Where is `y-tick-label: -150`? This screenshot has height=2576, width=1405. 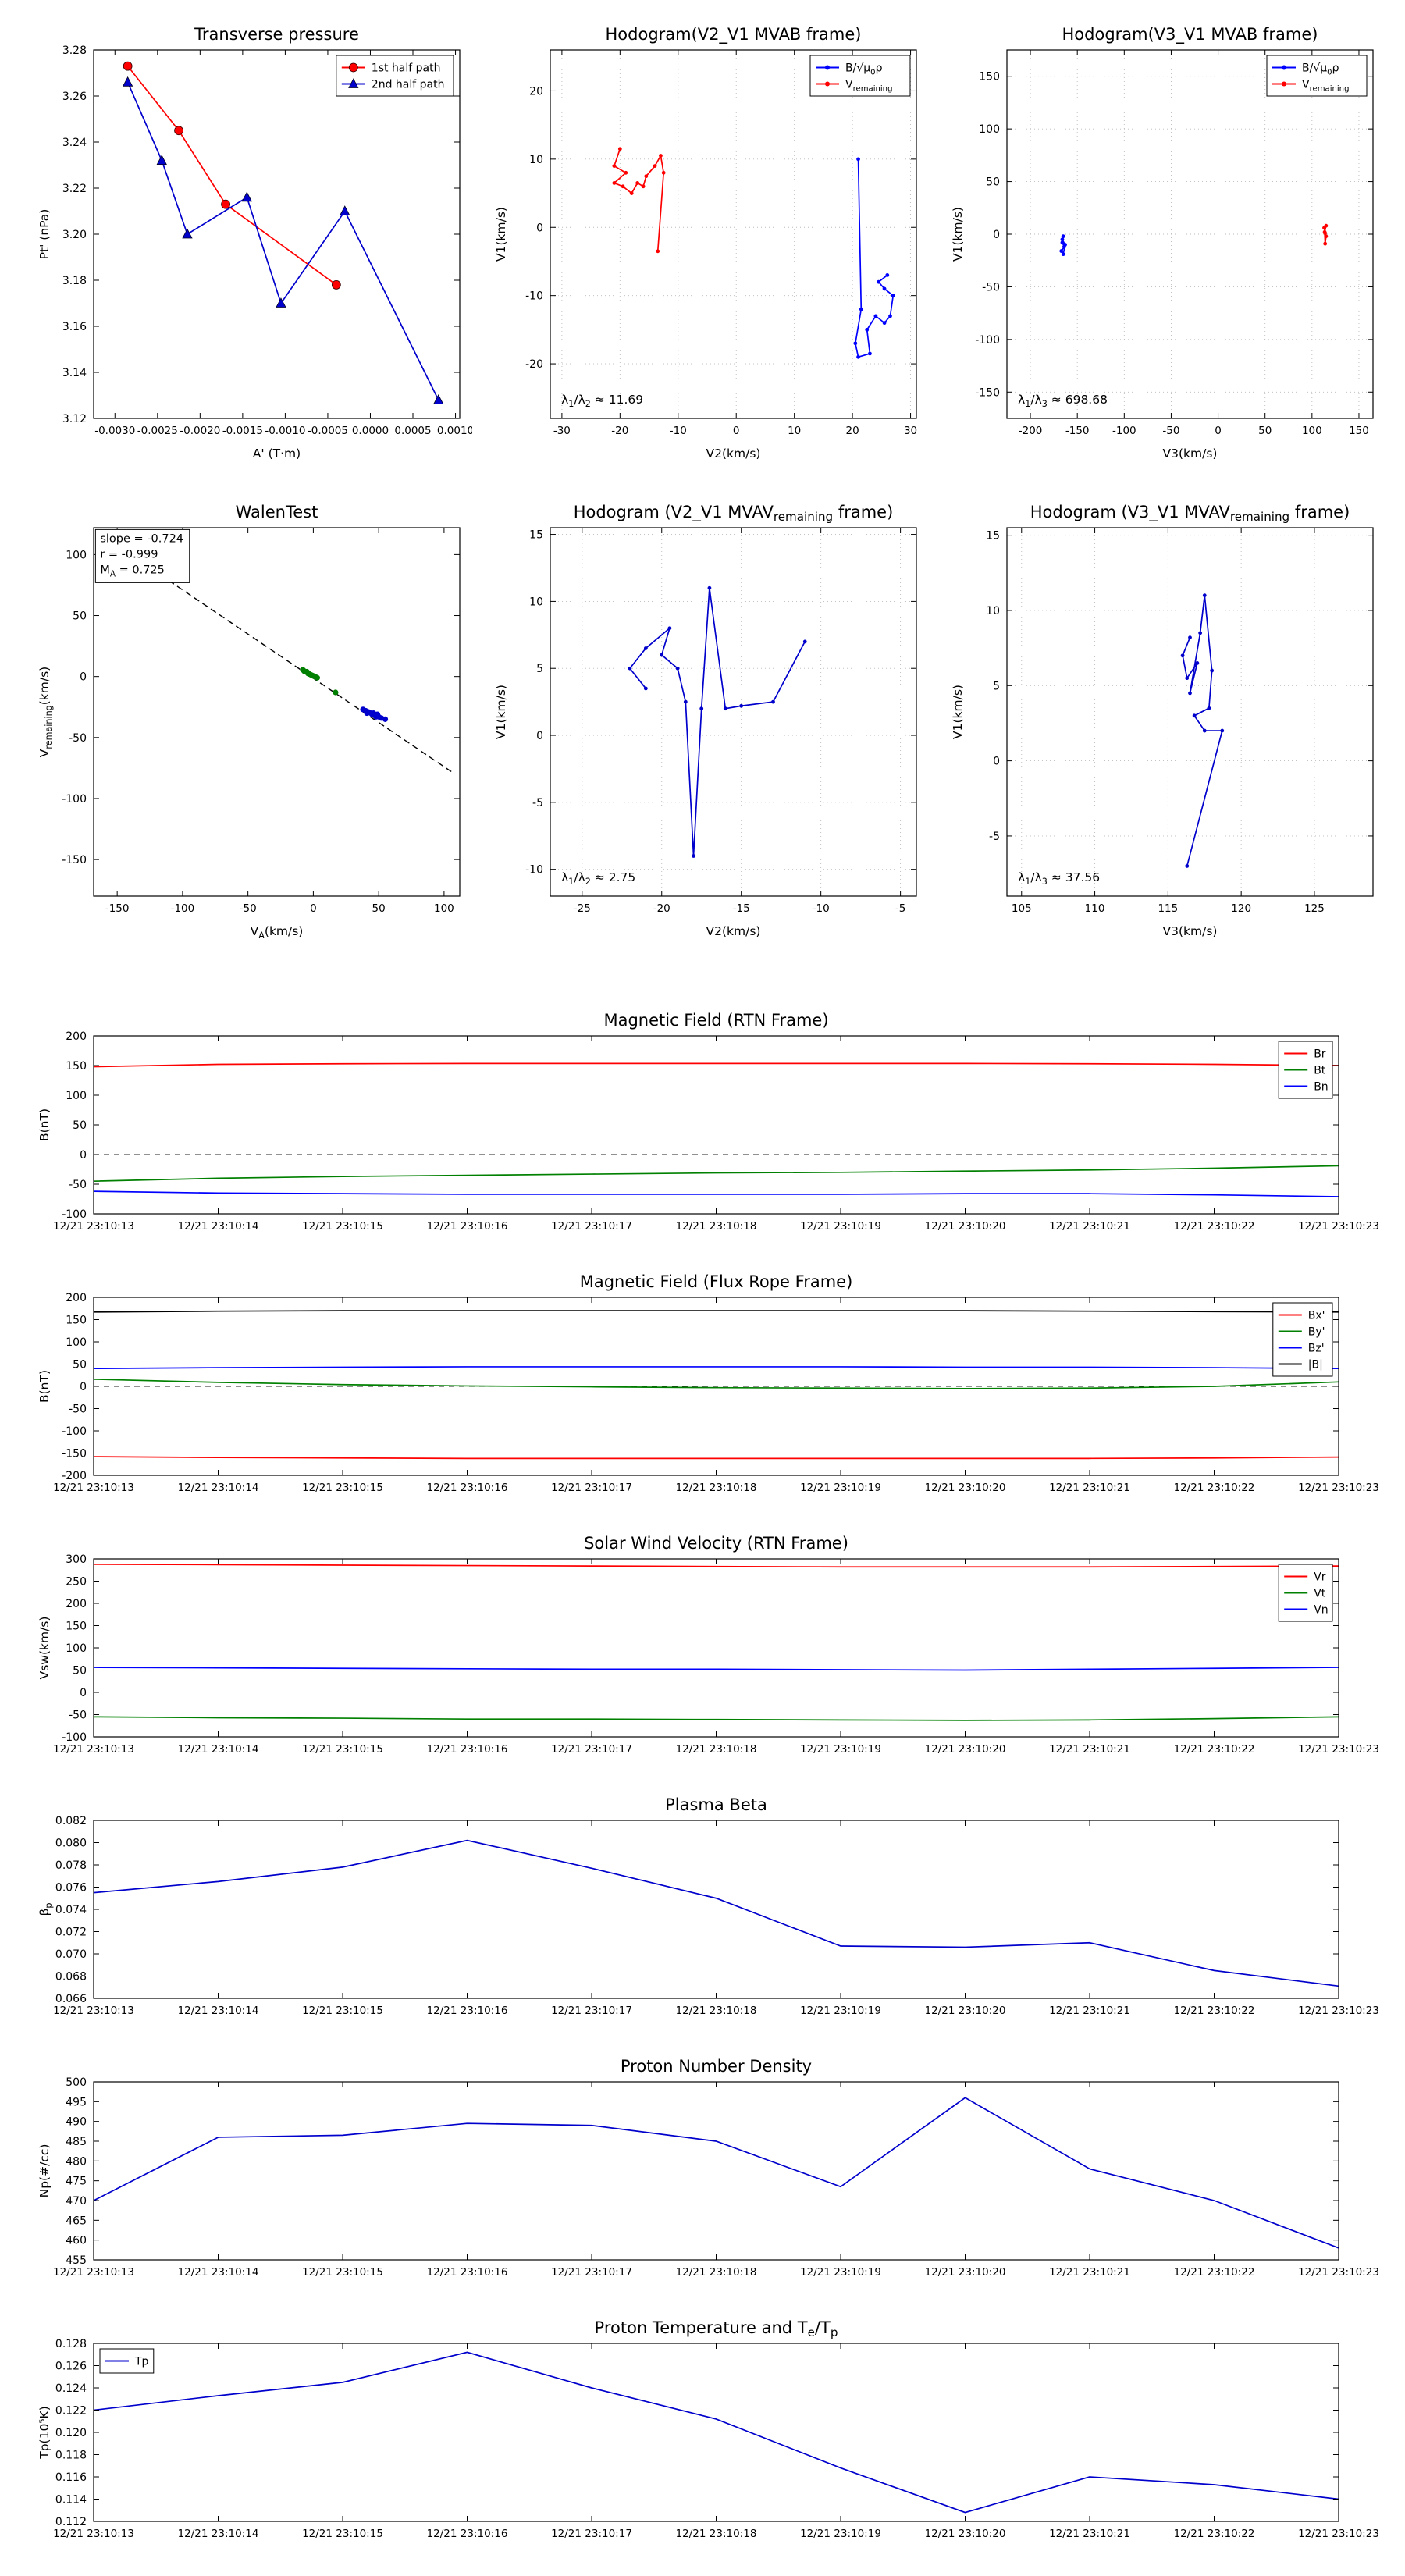 y-tick-label: -150 is located at coordinates (74, 1454).